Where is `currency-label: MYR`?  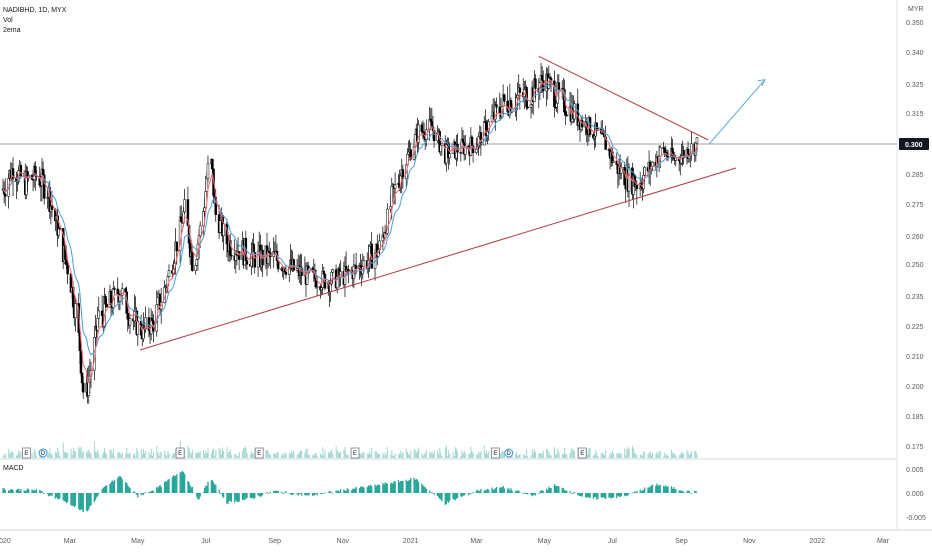 currency-label: MYR is located at coordinates (916, 9).